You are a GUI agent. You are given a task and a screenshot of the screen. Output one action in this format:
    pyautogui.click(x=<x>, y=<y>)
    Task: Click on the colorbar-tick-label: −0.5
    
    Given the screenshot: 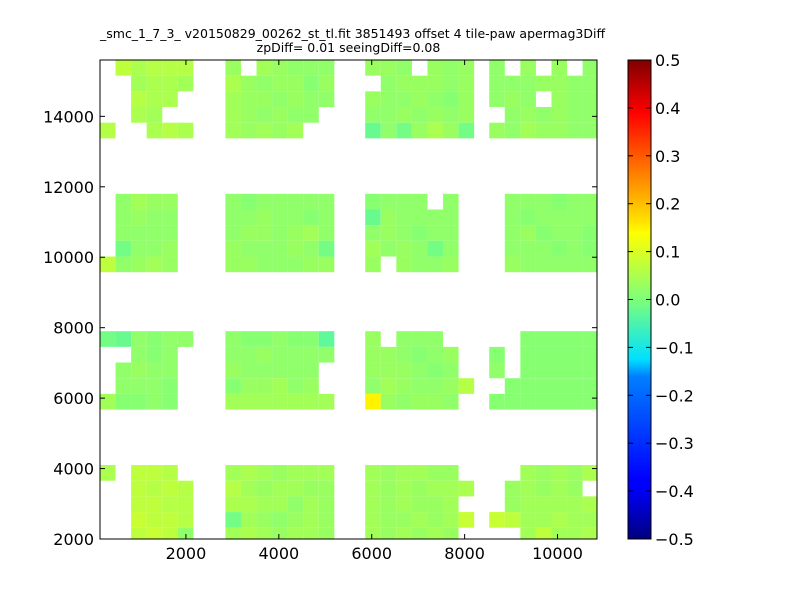 What is the action you would take?
    pyautogui.click(x=674, y=539)
    